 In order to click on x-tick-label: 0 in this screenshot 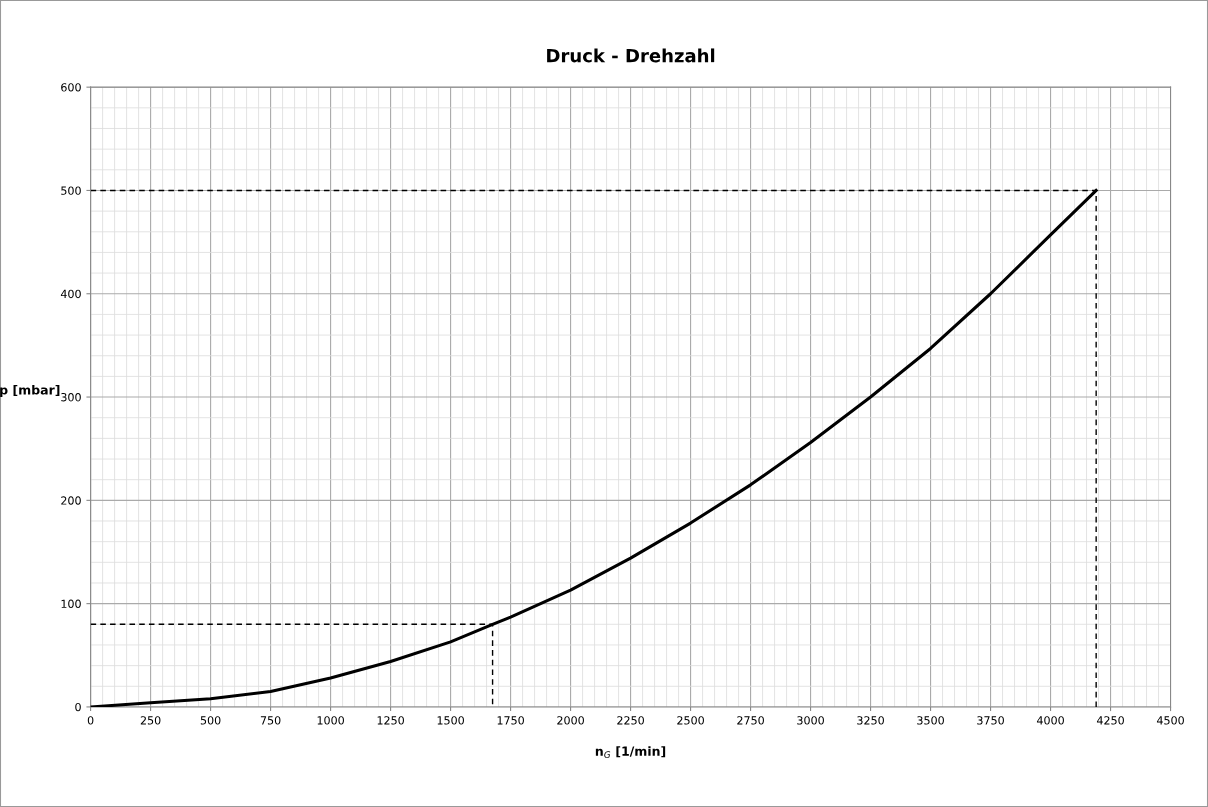, I will do `click(90, 720)`.